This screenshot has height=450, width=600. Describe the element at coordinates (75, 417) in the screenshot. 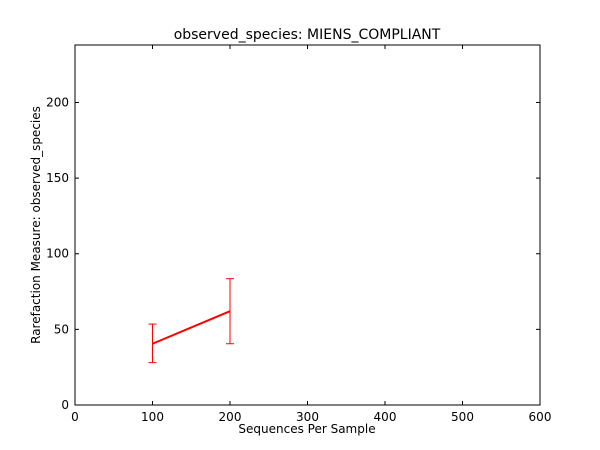

I see `x-tick-label: 0` at that location.